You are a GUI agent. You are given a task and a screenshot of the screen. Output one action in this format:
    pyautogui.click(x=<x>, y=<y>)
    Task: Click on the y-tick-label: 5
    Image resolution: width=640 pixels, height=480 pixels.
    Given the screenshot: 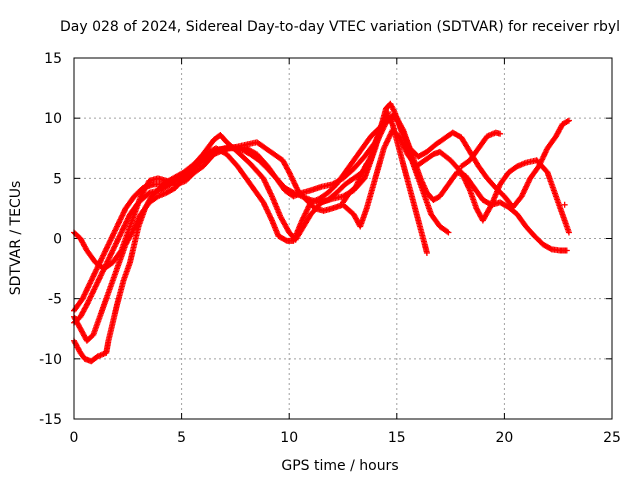 What is the action you would take?
    pyautogui.click(x=57, y=179)
    